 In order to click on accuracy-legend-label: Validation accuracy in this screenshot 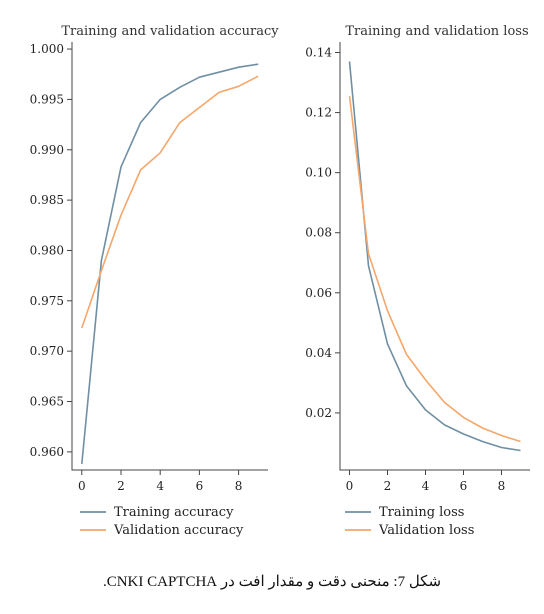, I will do `click(178, 530)`.